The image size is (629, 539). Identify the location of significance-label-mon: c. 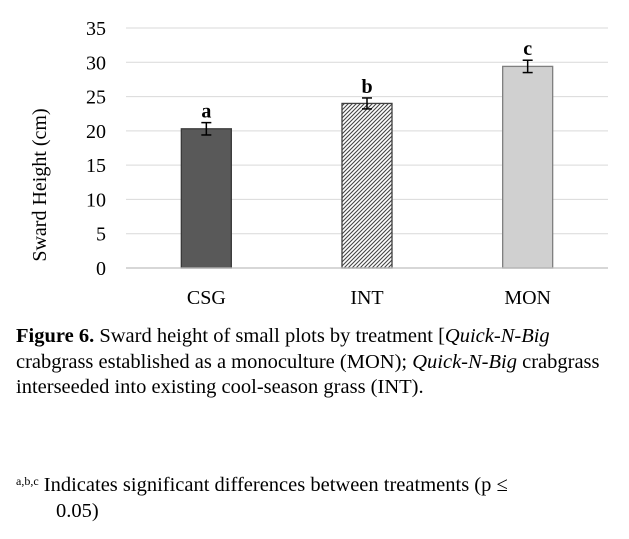
(527, 49).